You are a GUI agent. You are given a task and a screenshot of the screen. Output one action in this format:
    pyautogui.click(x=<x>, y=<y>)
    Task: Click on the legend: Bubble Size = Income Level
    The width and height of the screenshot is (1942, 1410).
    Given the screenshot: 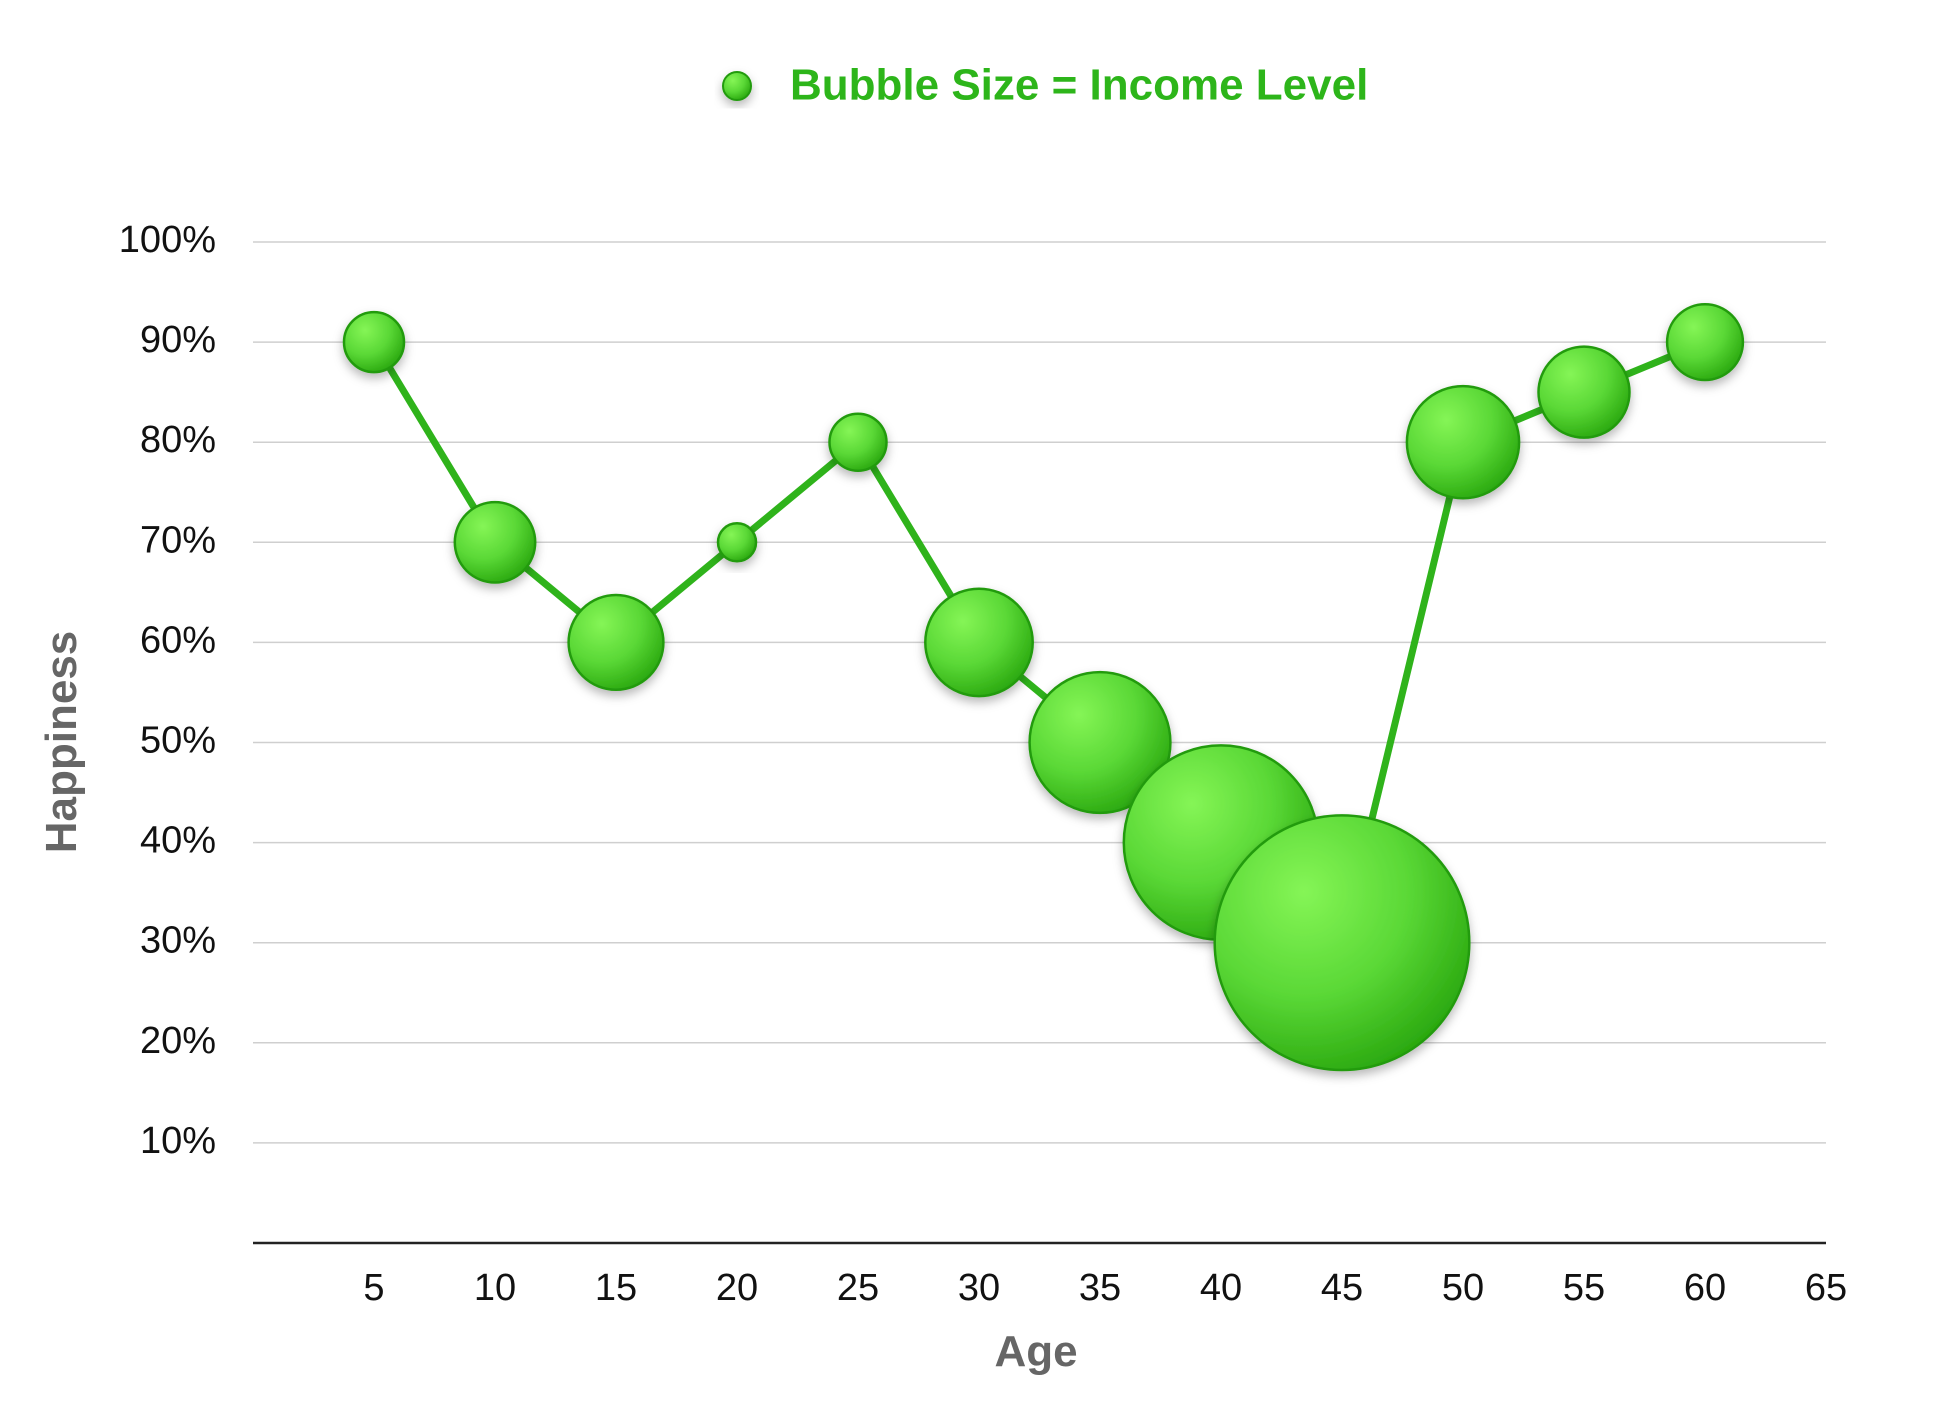 What is the action you would take?
    pyautogui.click(x=1045, y=85)
    